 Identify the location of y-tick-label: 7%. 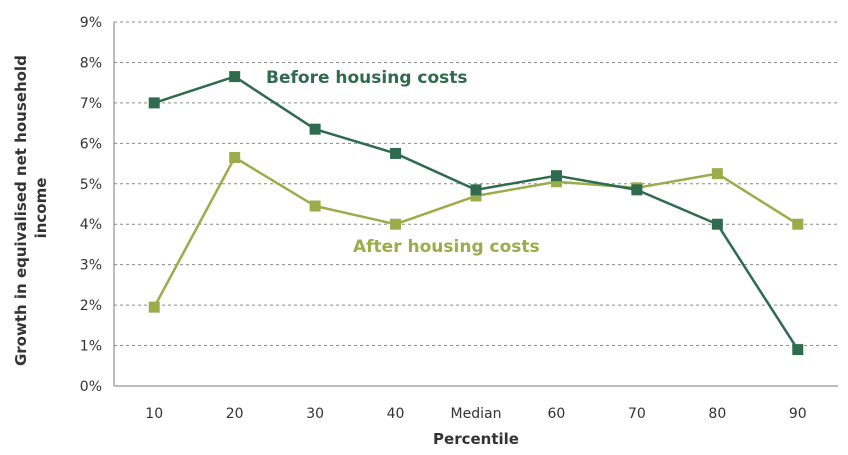
(91, 104).